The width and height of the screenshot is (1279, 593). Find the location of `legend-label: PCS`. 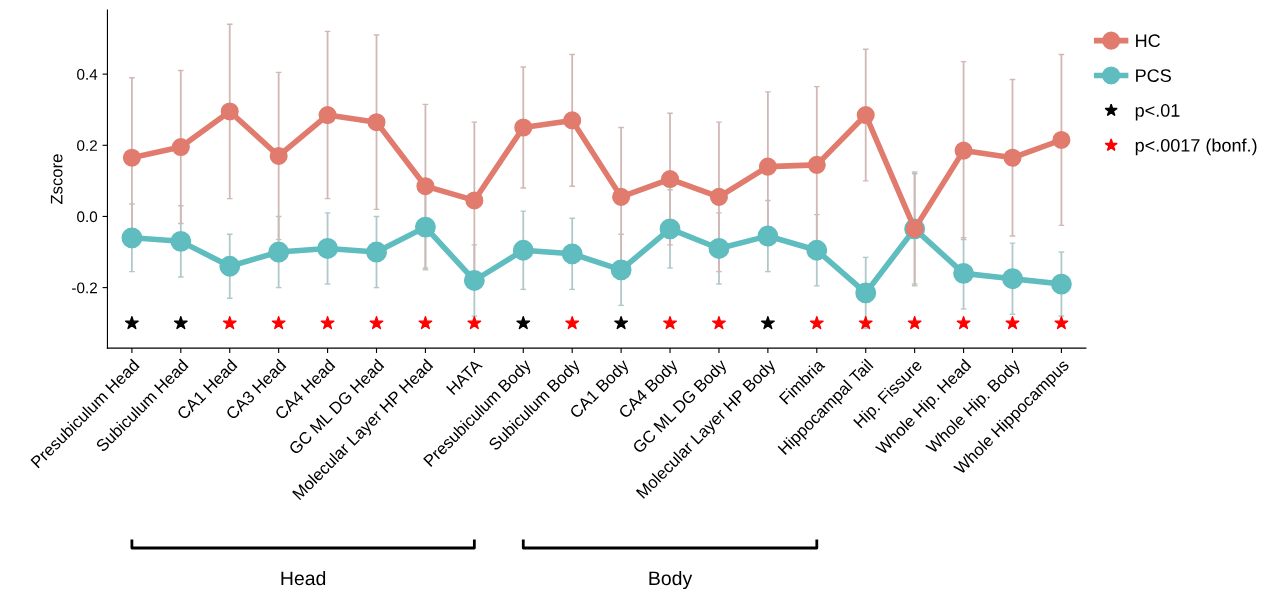

legend-label: PCS is located at coordinates (1153, 75).